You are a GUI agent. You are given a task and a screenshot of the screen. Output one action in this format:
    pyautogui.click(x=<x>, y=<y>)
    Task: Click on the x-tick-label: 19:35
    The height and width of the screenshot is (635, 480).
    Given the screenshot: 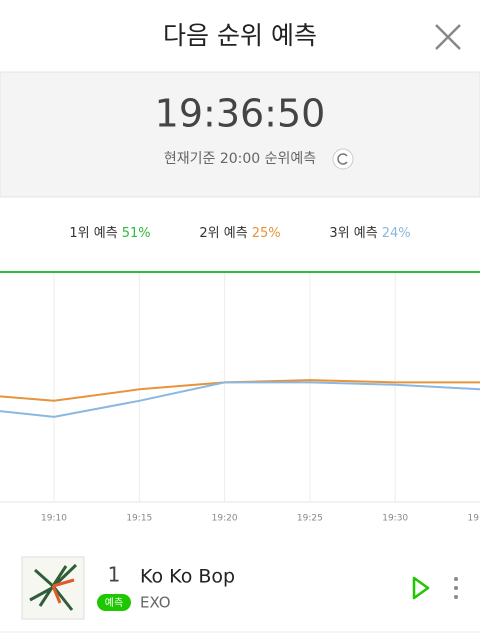 What is the action you would take?
    pyautogui.click(x=474, y=519)
    